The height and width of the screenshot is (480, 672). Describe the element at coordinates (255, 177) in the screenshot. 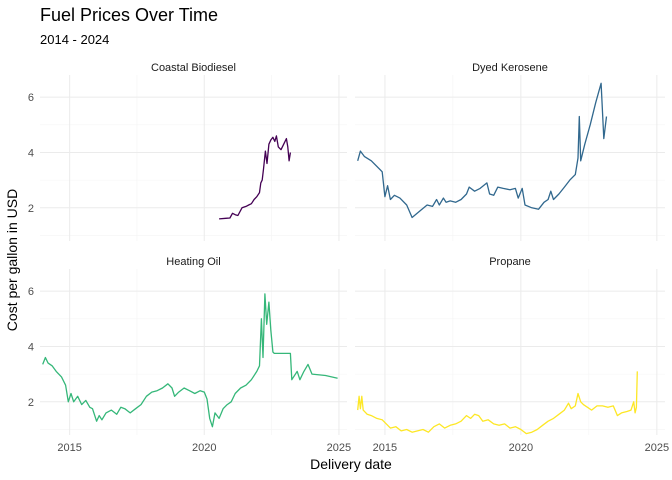

I see `series-line-coastal-biodiesel` at that location.